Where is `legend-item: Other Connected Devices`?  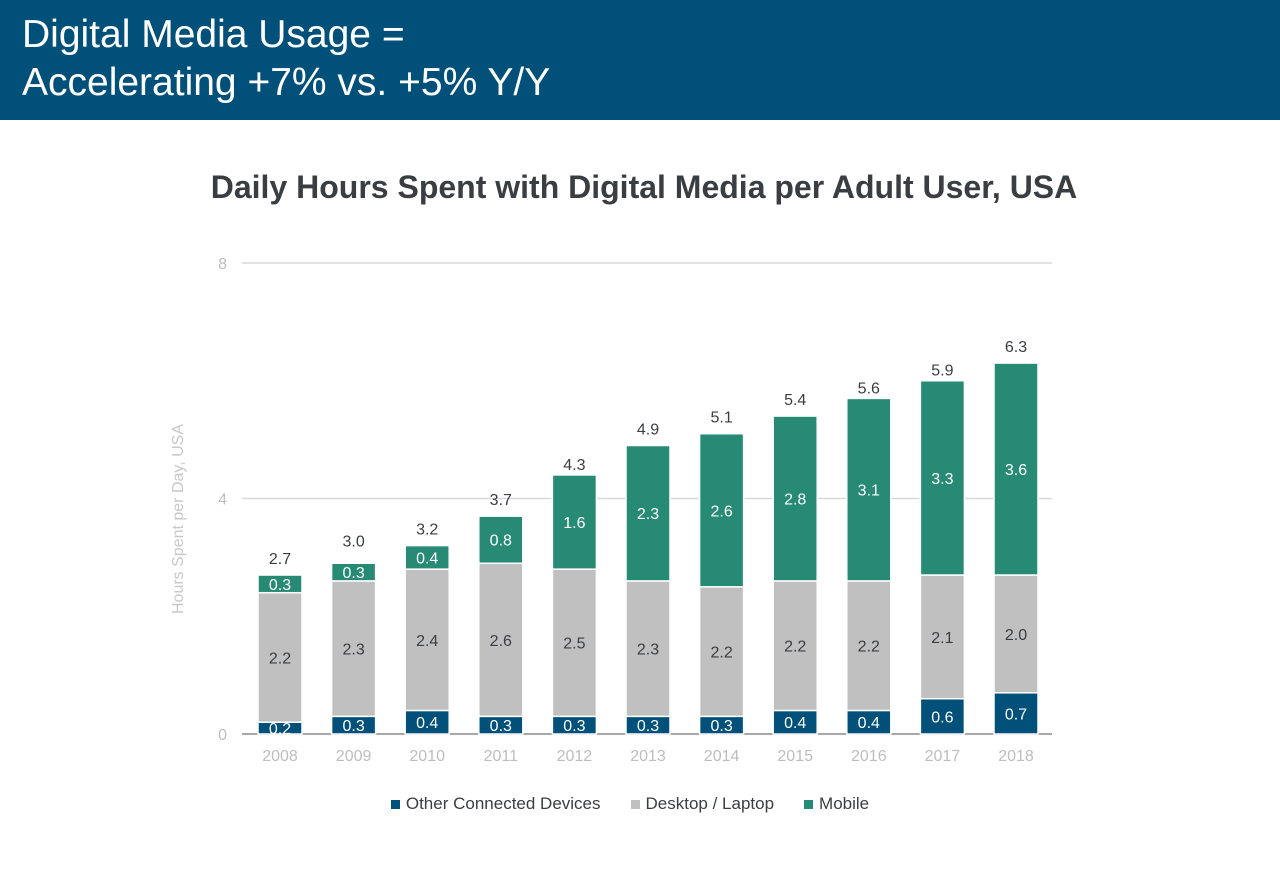
legend-item: Other Connected Devices is located at coordinates (495, 804).